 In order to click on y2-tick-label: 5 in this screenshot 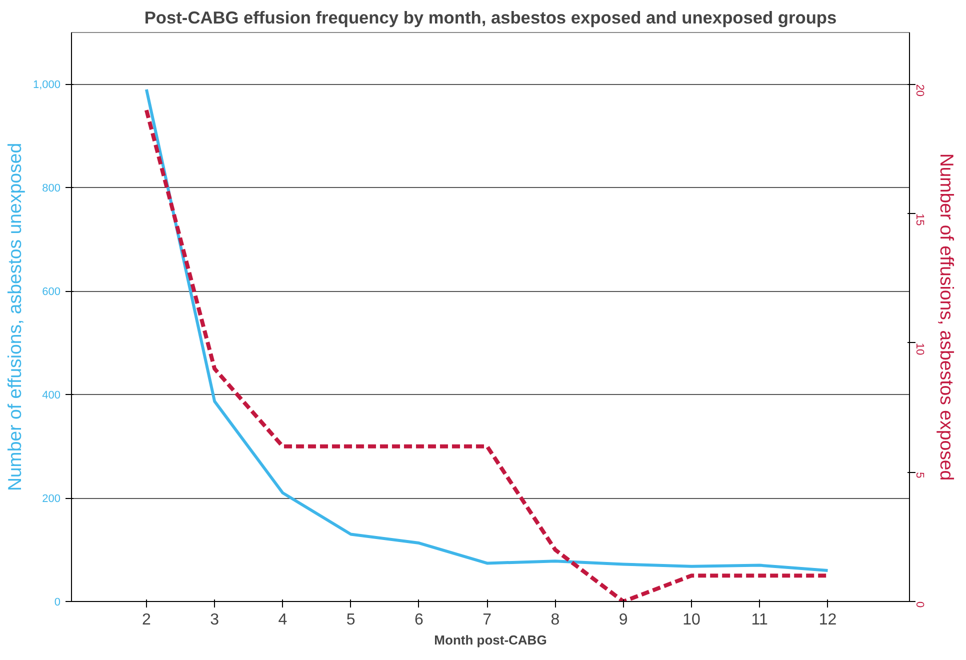, I will do `click(920, 475)`.